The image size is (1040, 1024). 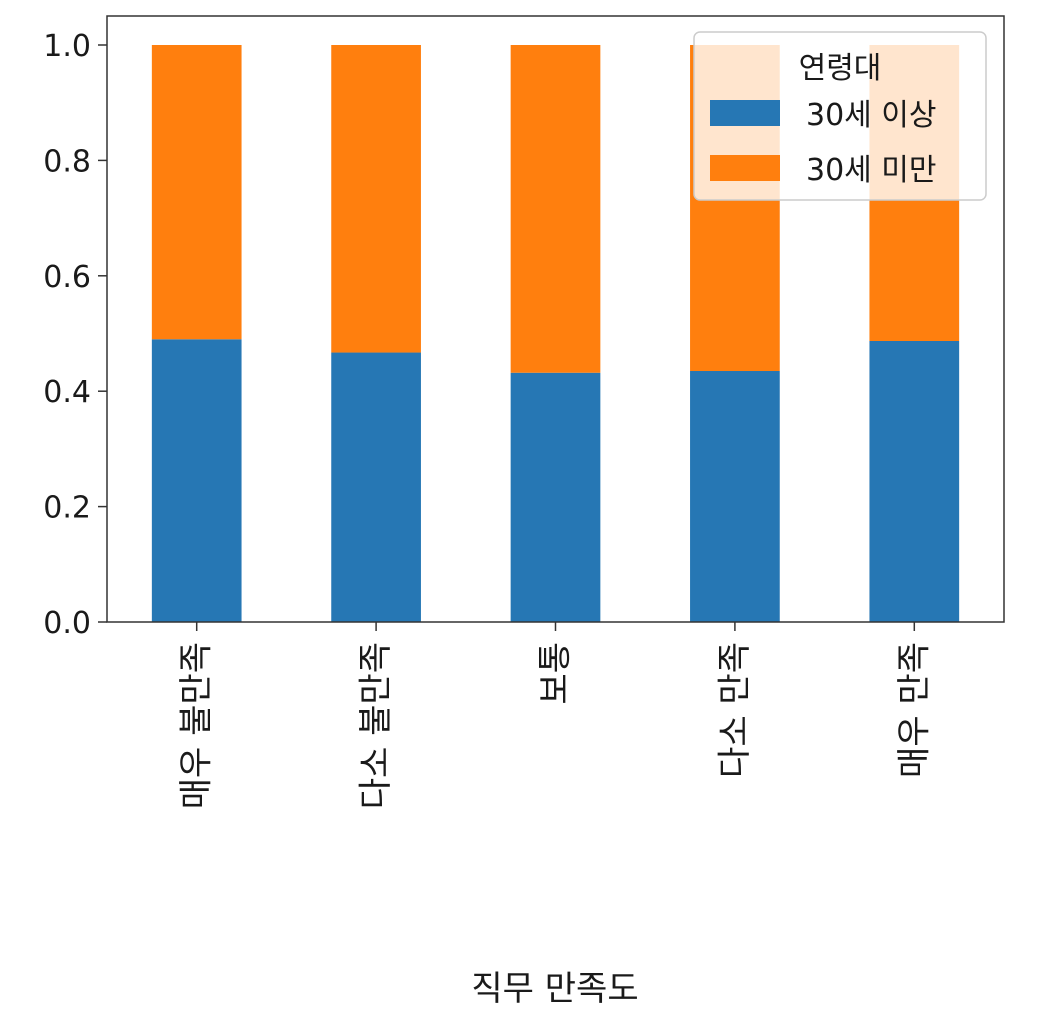 I want to click on x-tick-label: 보통, so click(x=556, y=673).